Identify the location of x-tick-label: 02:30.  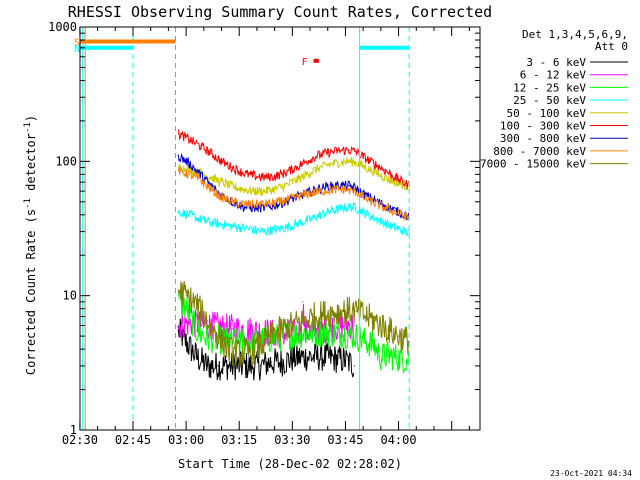
(80, 440).